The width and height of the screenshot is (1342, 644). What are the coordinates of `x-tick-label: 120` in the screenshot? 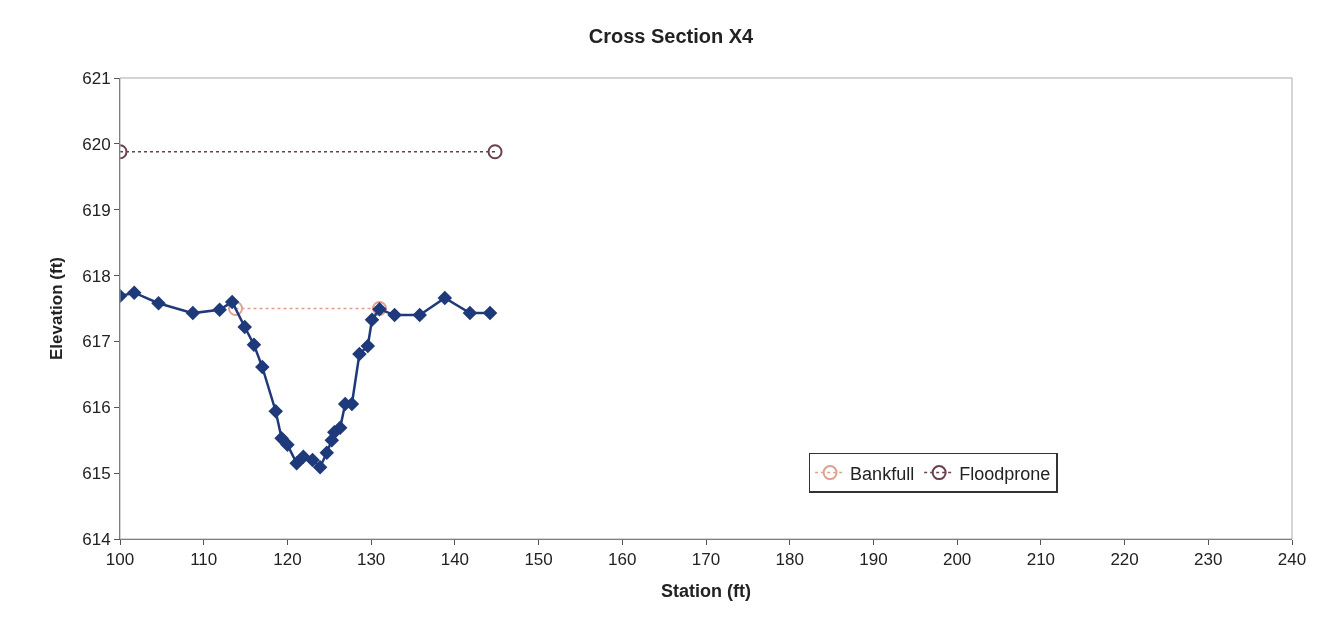 It's located at (287, 560).